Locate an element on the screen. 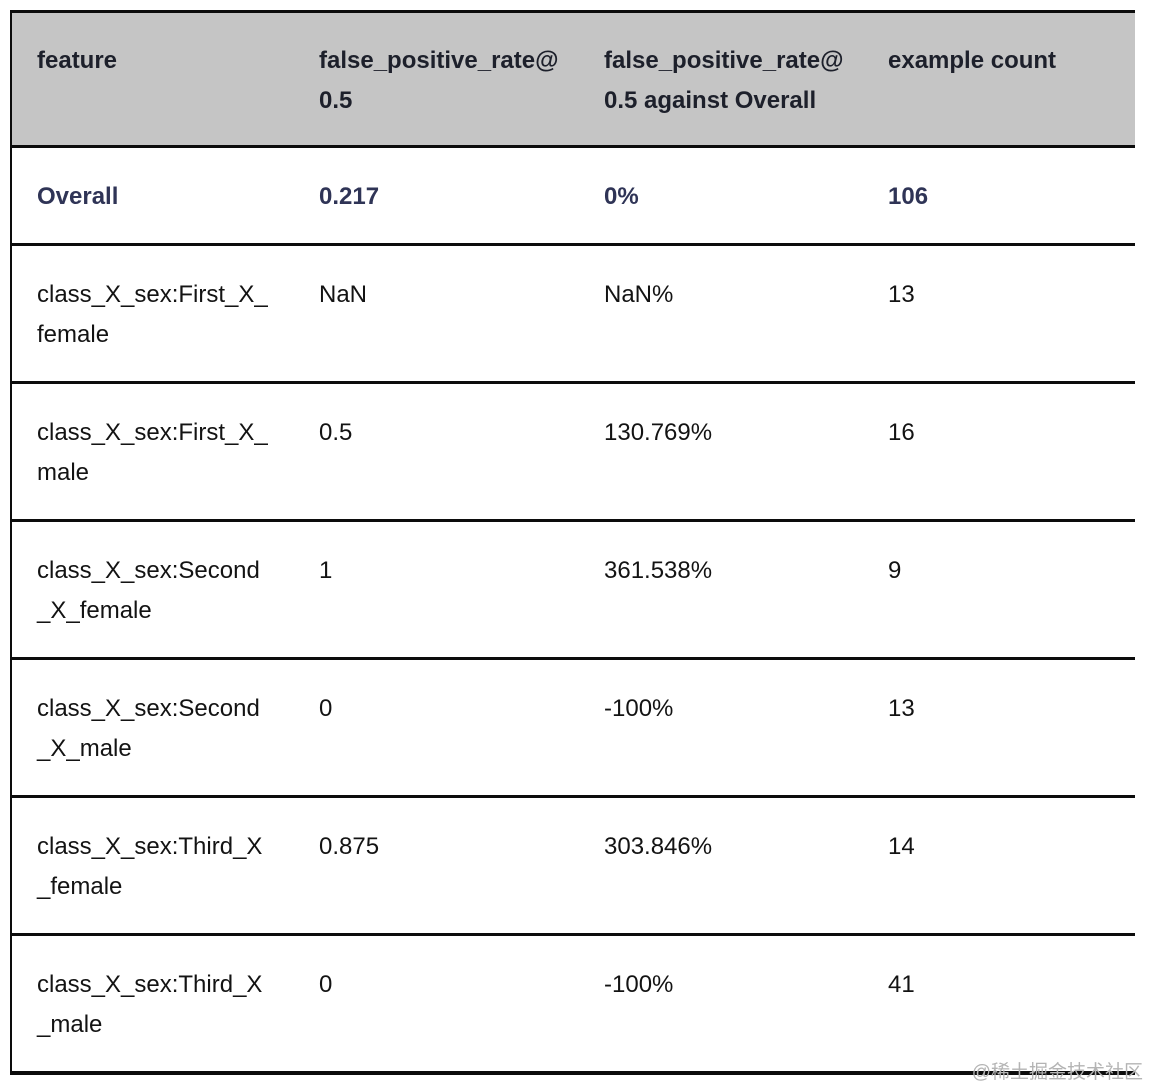  cell-feature: class_X_sex:Second _X_male is located at coordinates (148, 728).